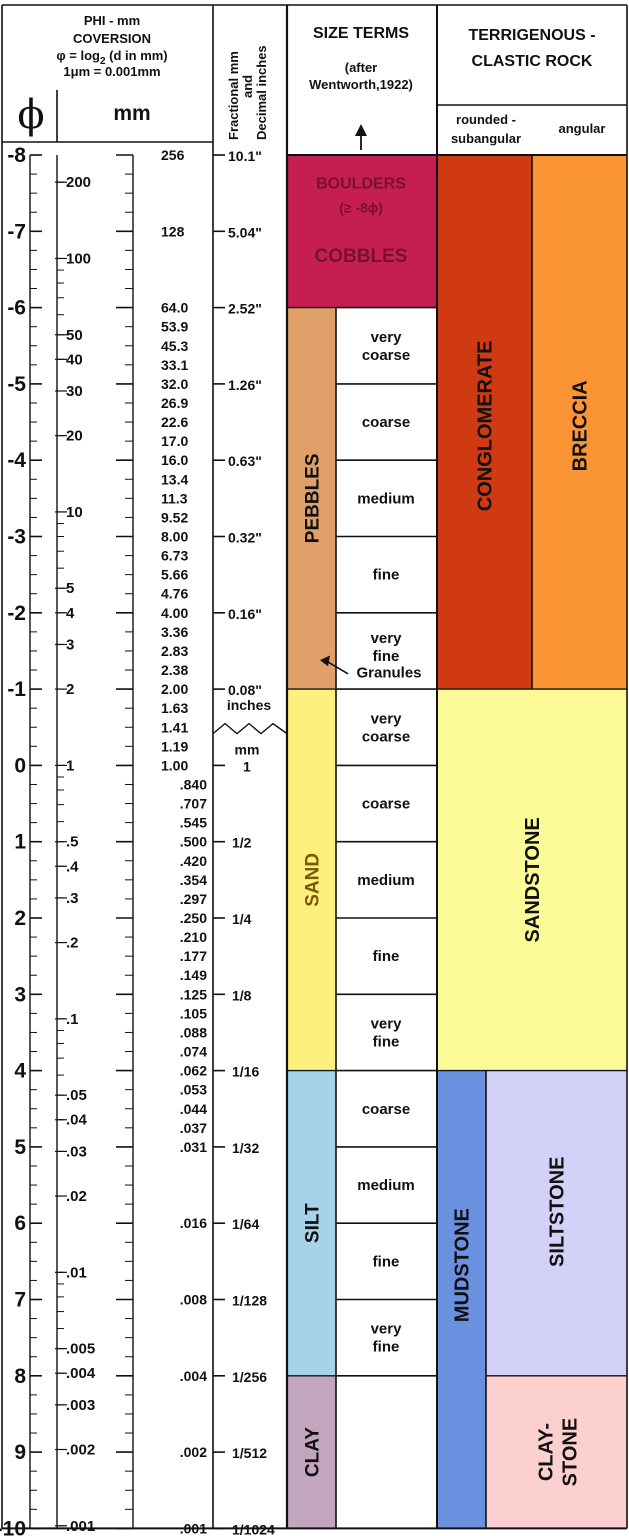 This screenshot has width=629, height=1536. Describe the element at coordinates (16, 308) in the screenshot. I see `phi-label: -6` at that location.